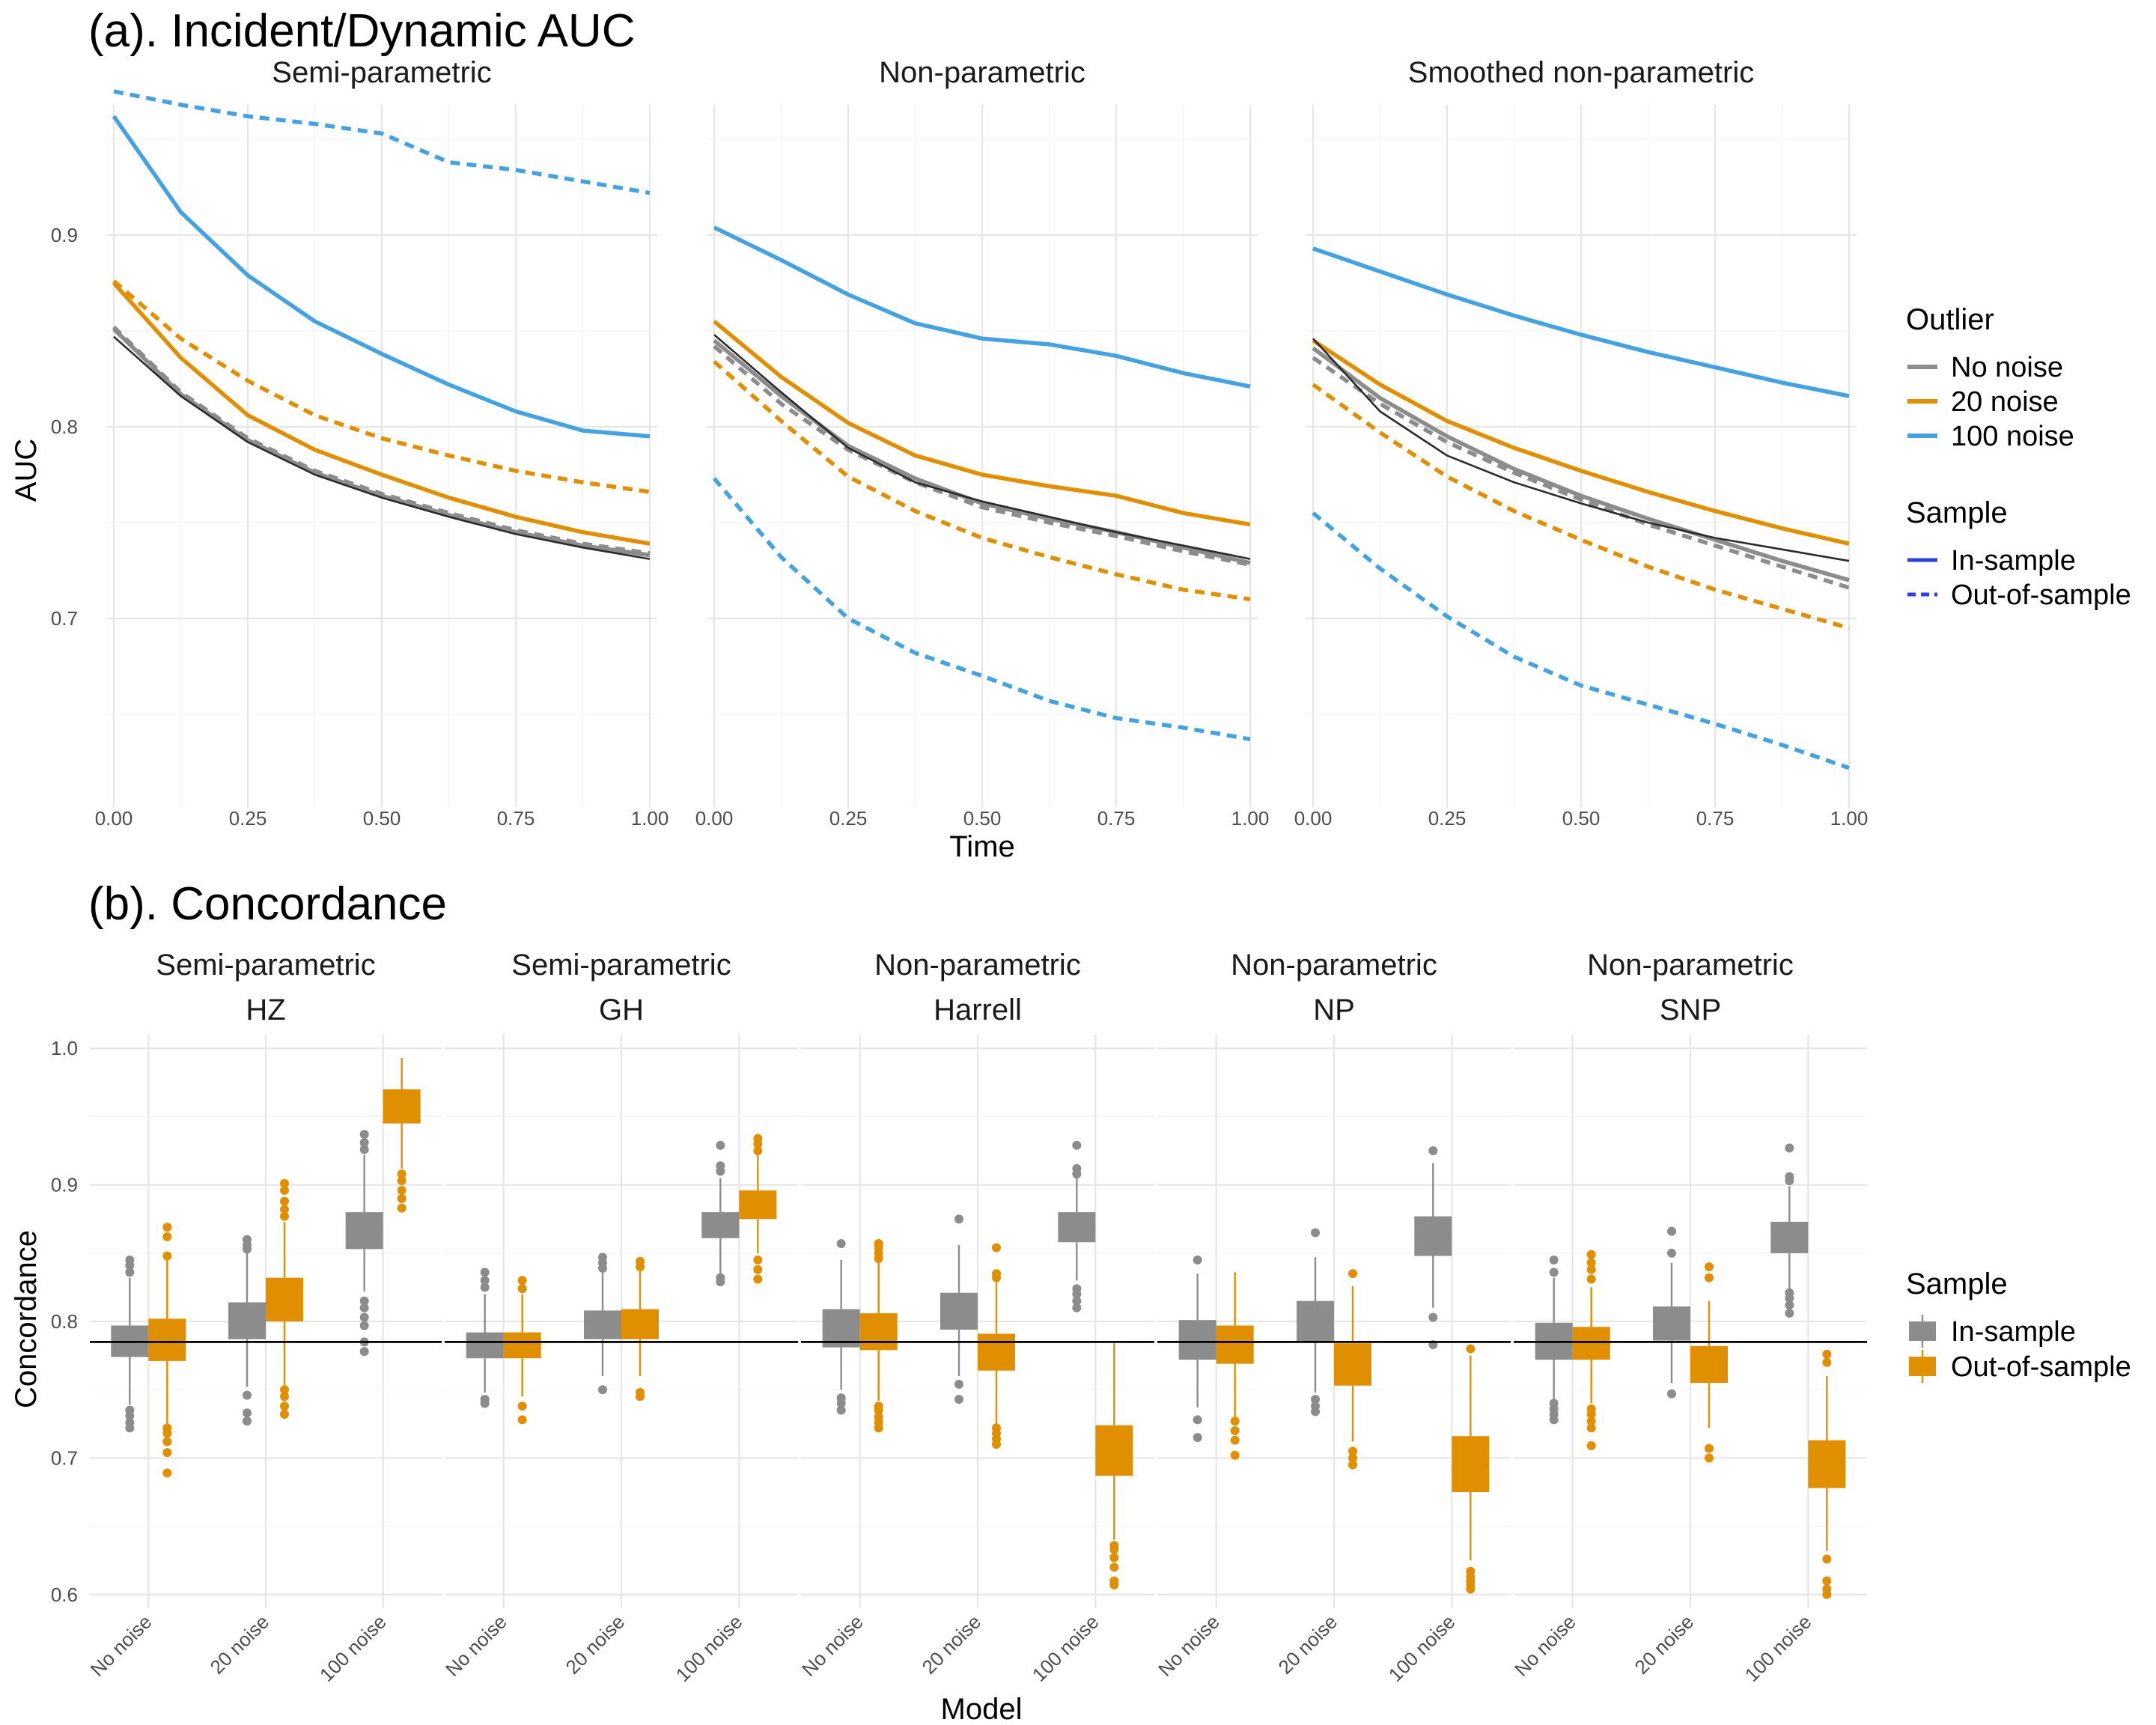 Image resolution: width=2156 pixels, height=1725 pixels. What do you see at coordinates (382, 142) in the screenshot?
I see `series-line-100-noise-out-of-sample` at bounding box center [382, 142].